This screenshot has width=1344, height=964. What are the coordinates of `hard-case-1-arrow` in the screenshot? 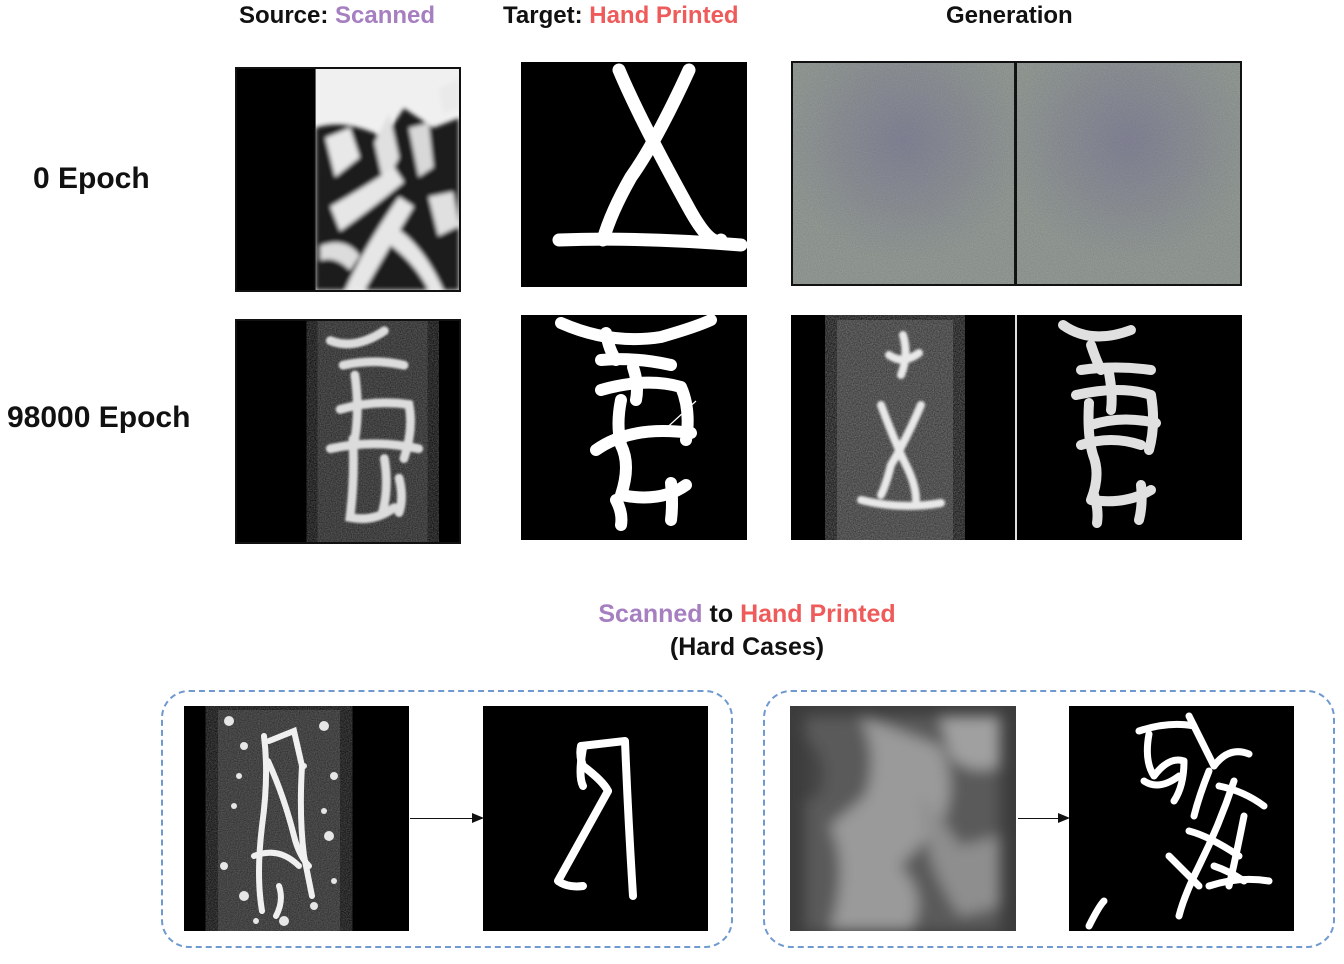 It's located at (447, 818).